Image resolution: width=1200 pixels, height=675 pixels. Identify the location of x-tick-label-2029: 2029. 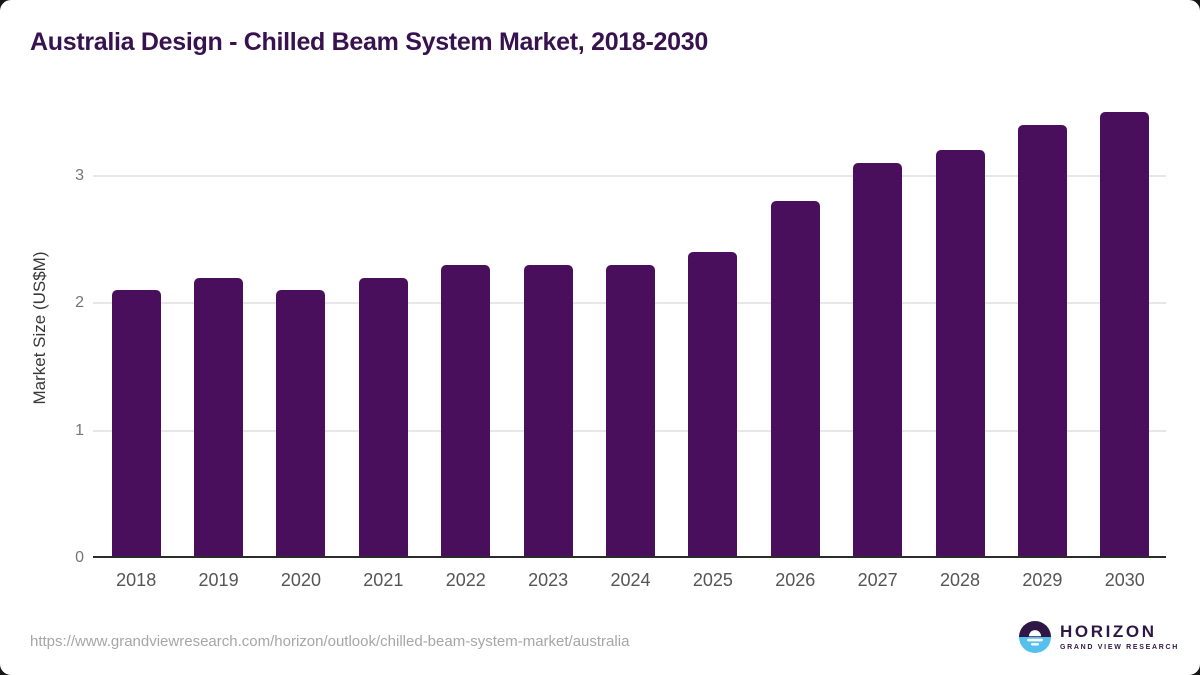
(1042, 580).